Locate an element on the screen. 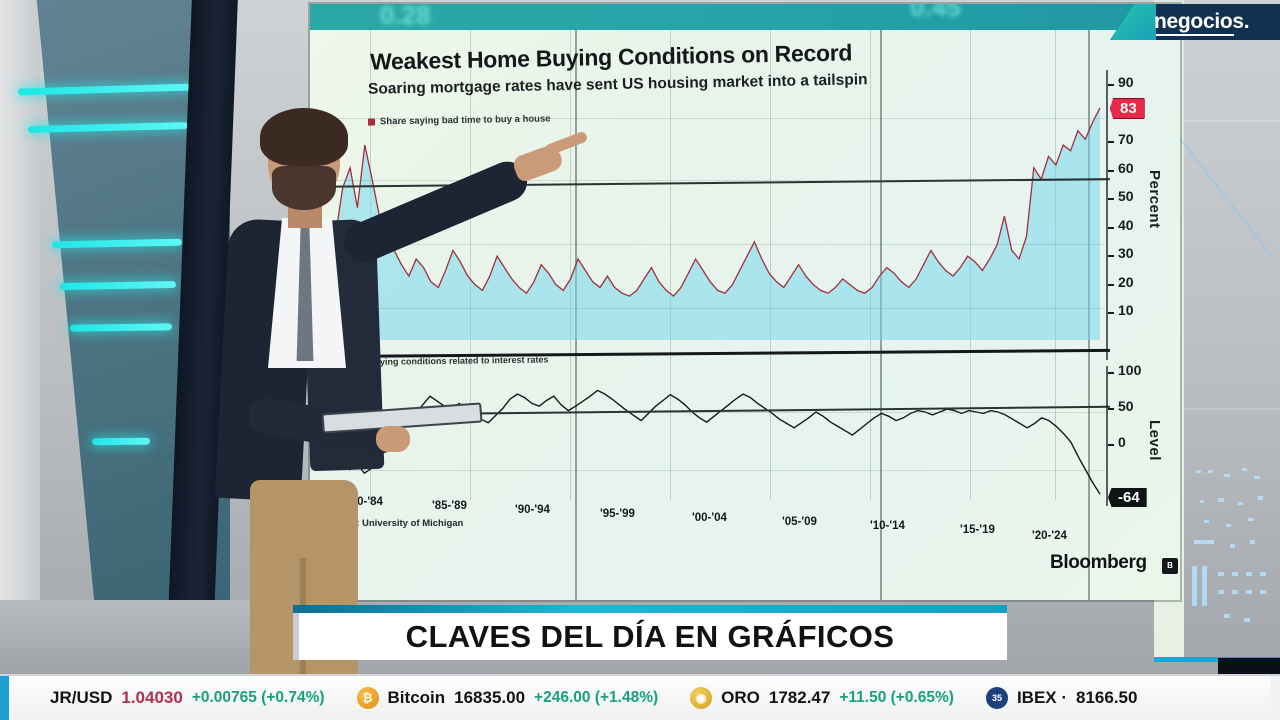 The height and width of the screenshot is (720, 1280). chart-source: Source: University of Michigan is located at coordinates (394, 523).